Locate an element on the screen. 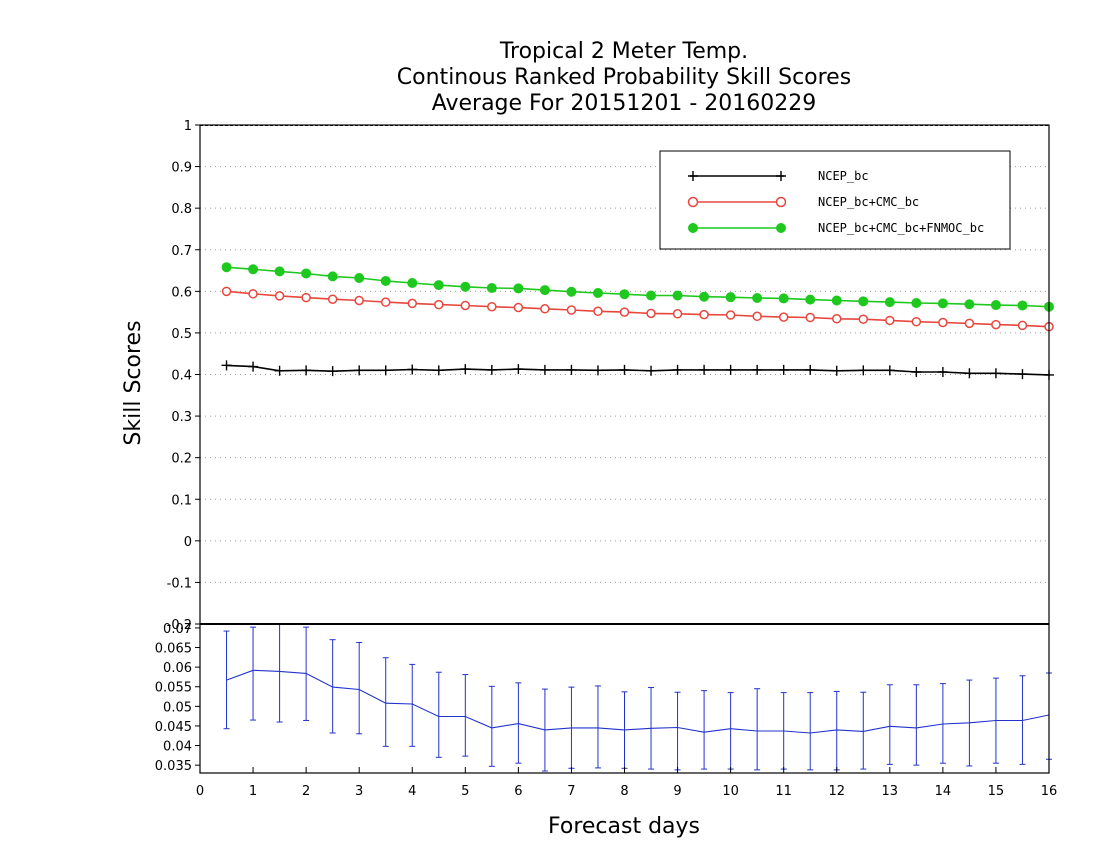 Image resolution: width=1100 pixels, height=850 pixels. x-tick-label: 15 is located at coordinates (996, 791).